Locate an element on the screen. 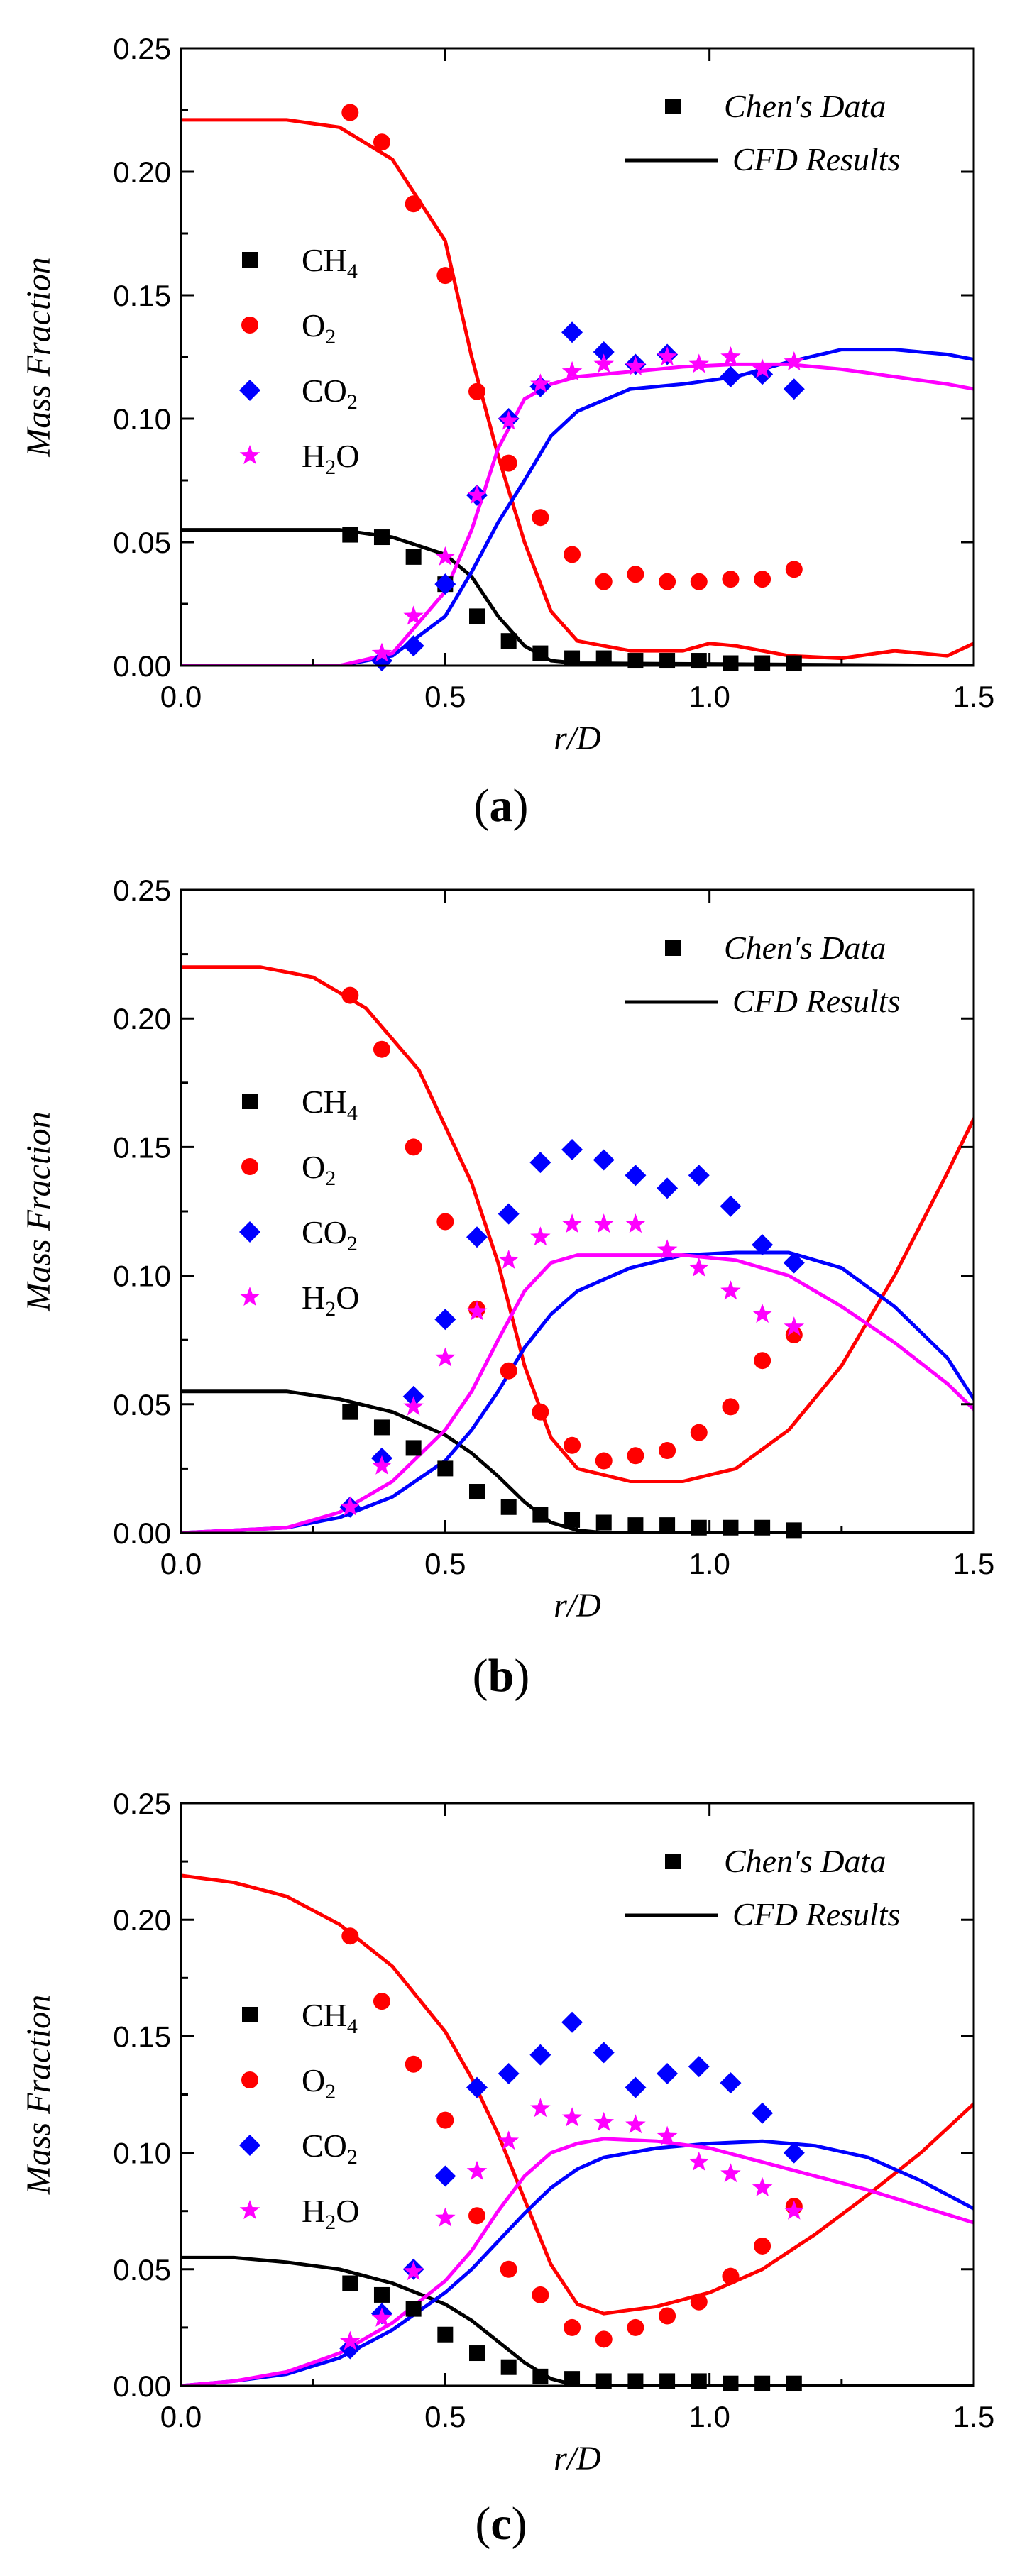 This screenshot has height=2576, width=1027. y-tick-label: 0.00 is located at coordinates (142, 2386).